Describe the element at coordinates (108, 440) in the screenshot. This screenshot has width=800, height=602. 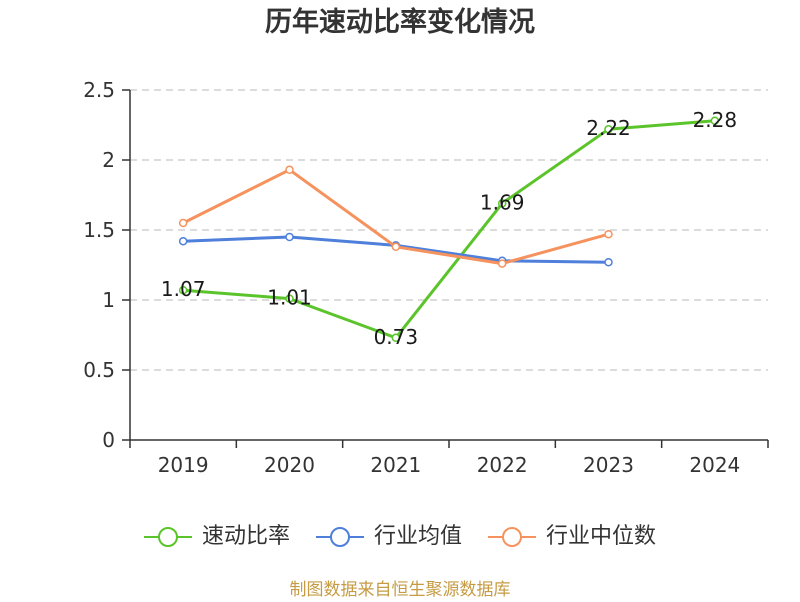
I see `y-tick-label: 0` at that location.